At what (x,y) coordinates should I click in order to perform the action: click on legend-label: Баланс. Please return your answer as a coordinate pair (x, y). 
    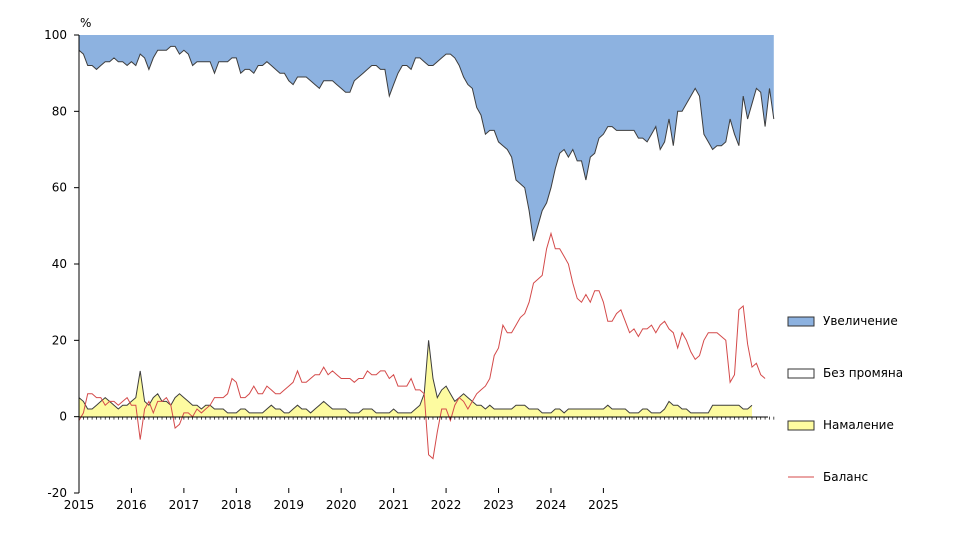
    Looking at the image, I should click on (845, 477).